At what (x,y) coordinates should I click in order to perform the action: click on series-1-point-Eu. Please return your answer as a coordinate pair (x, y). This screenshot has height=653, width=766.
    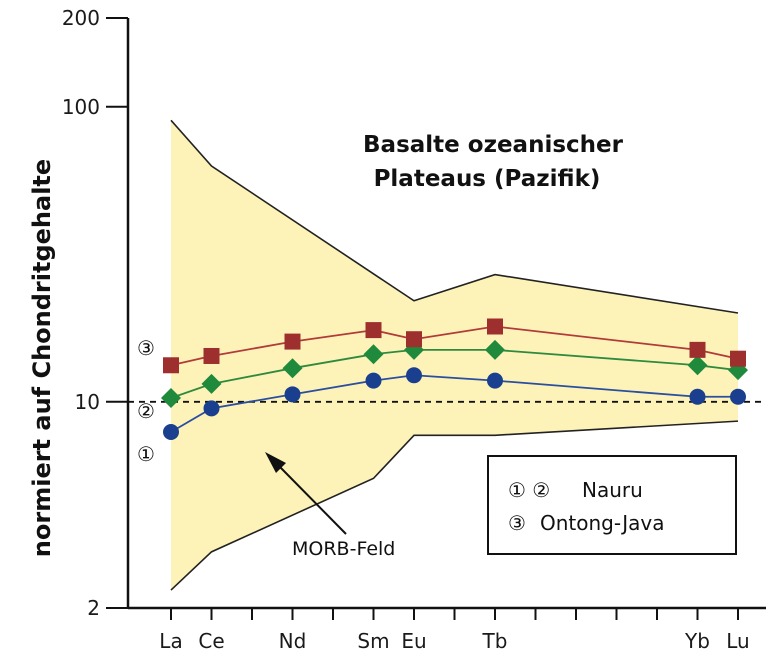
    Looking at the image, I should click on (414, 339).